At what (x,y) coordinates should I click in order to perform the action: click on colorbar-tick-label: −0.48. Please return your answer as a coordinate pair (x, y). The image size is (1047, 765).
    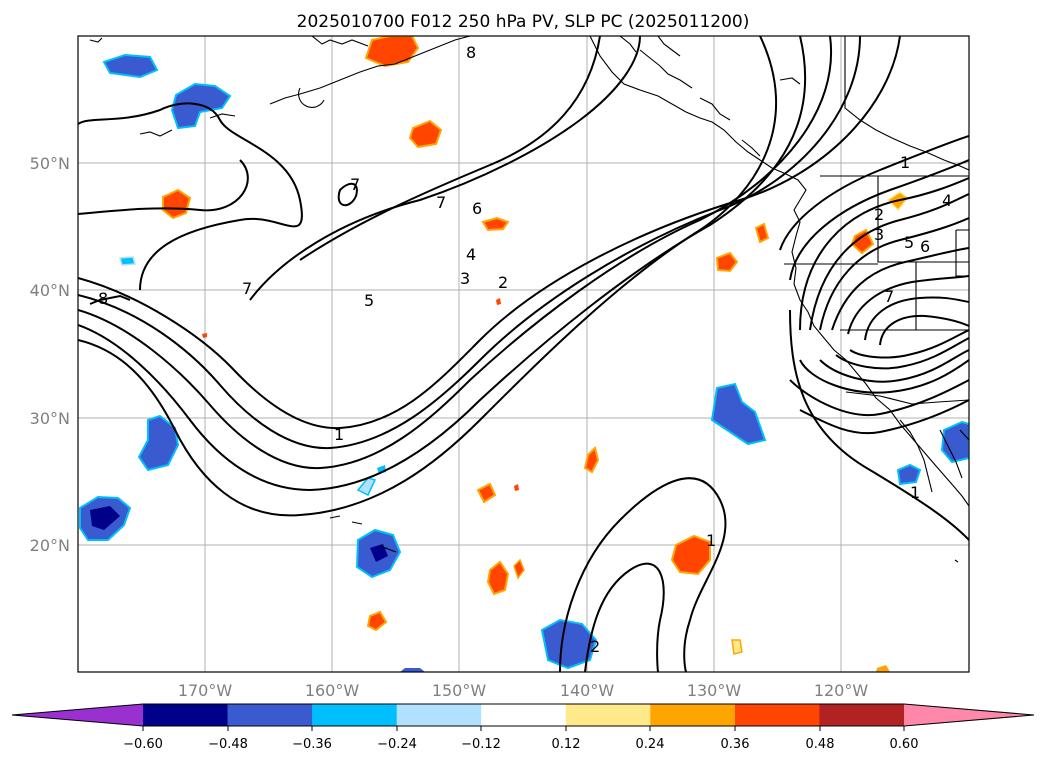
    Looking at the image, I should click on (228, 744).